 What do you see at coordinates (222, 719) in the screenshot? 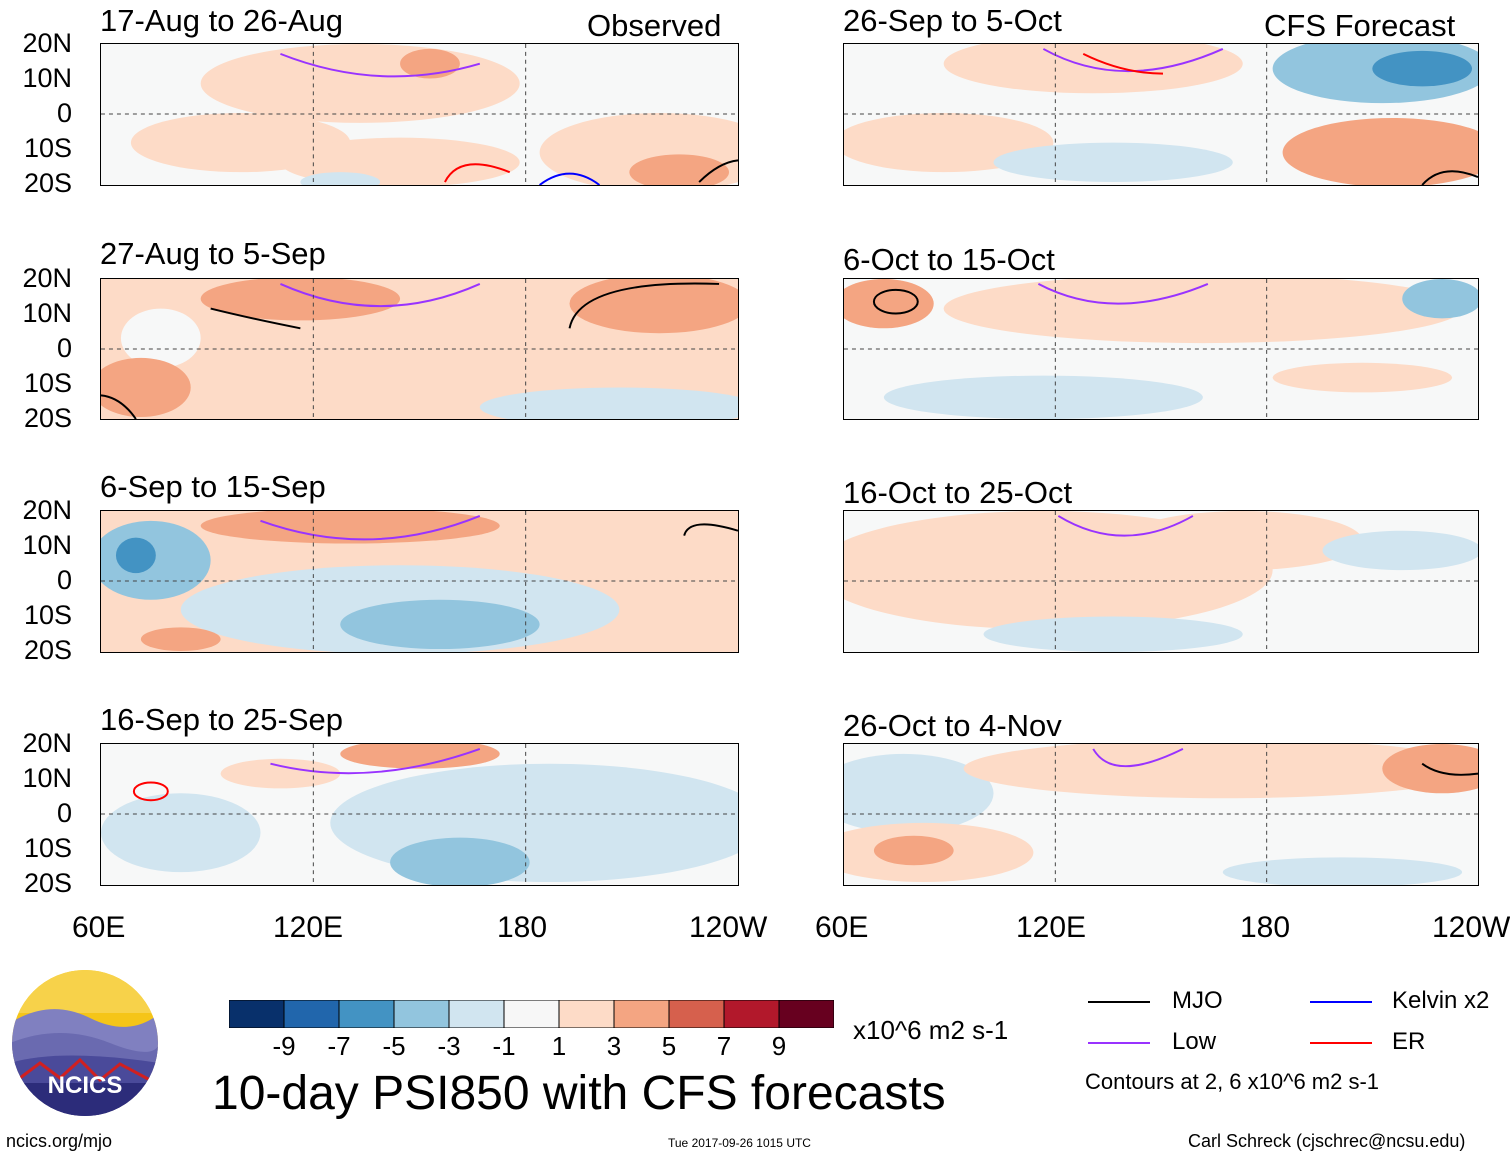
I see `panel-title: 16-Sep to 25-Sep` at bounding box center [222, 719].